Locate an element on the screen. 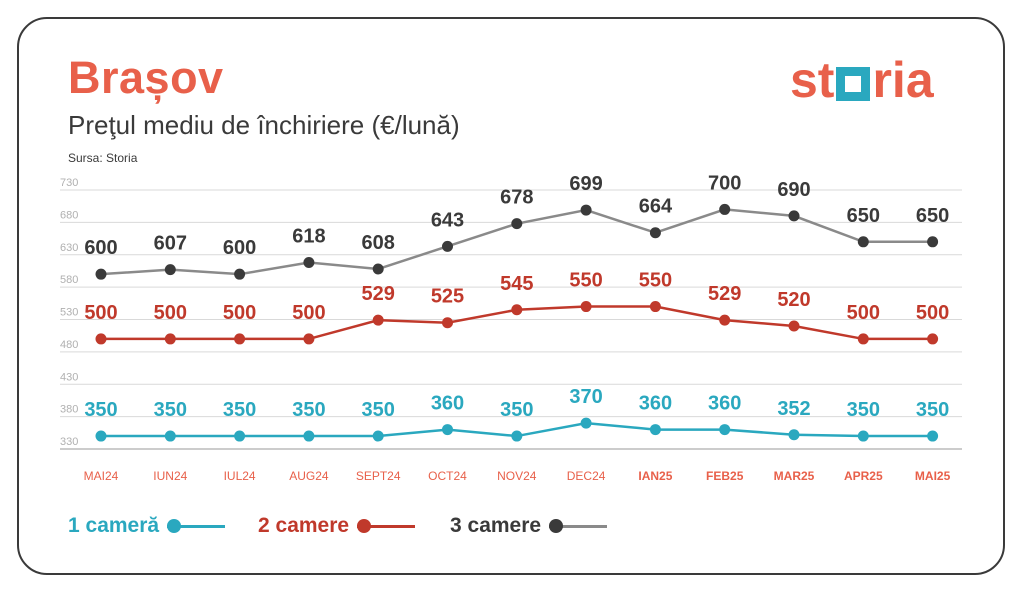 The image size is (1024, 593). x-tick-label: SEPT24 is located at coordinates (378, 476).